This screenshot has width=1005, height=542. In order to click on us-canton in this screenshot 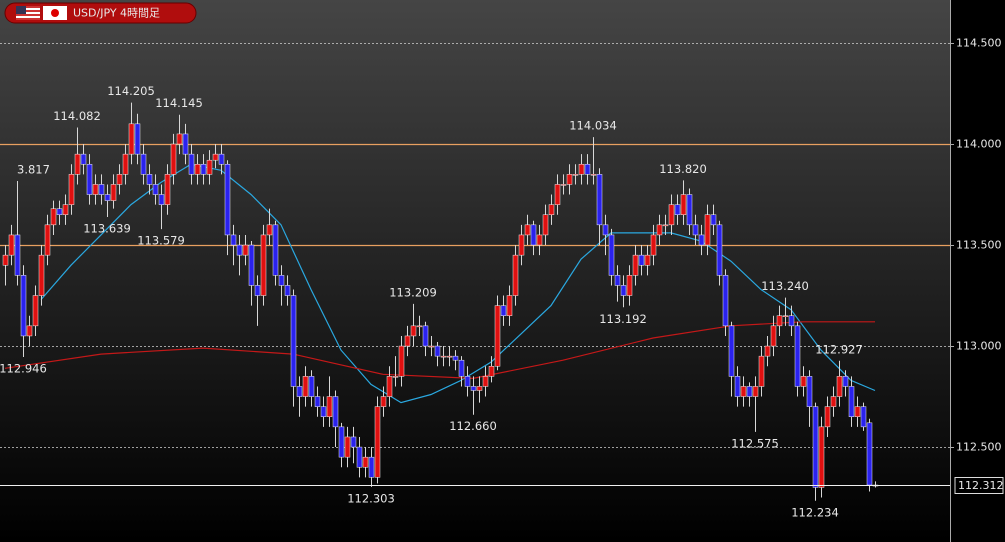, I will do `click(21, 10)`.